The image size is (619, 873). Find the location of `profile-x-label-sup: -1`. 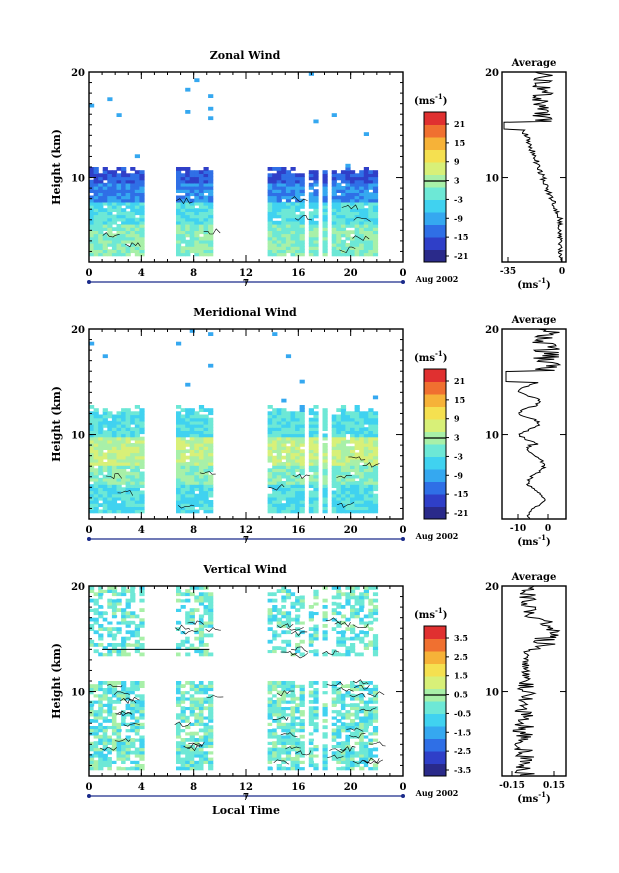

profile-x-label-sup: -1 is located at coordinates (542, 537).